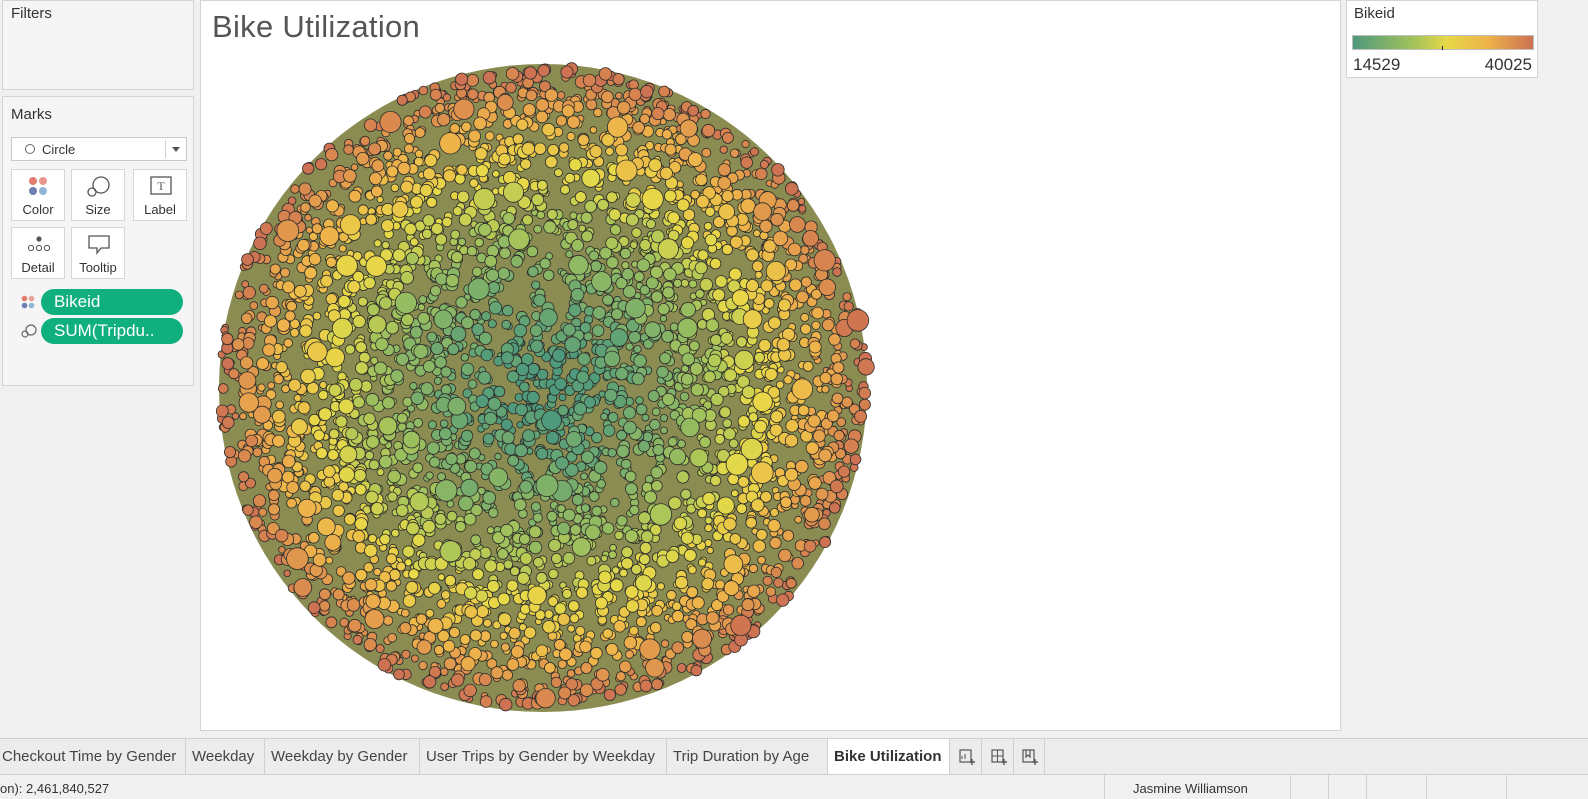 The image size is (1588, 799). I want to click on text-label-icon: T, so click(161, 185).